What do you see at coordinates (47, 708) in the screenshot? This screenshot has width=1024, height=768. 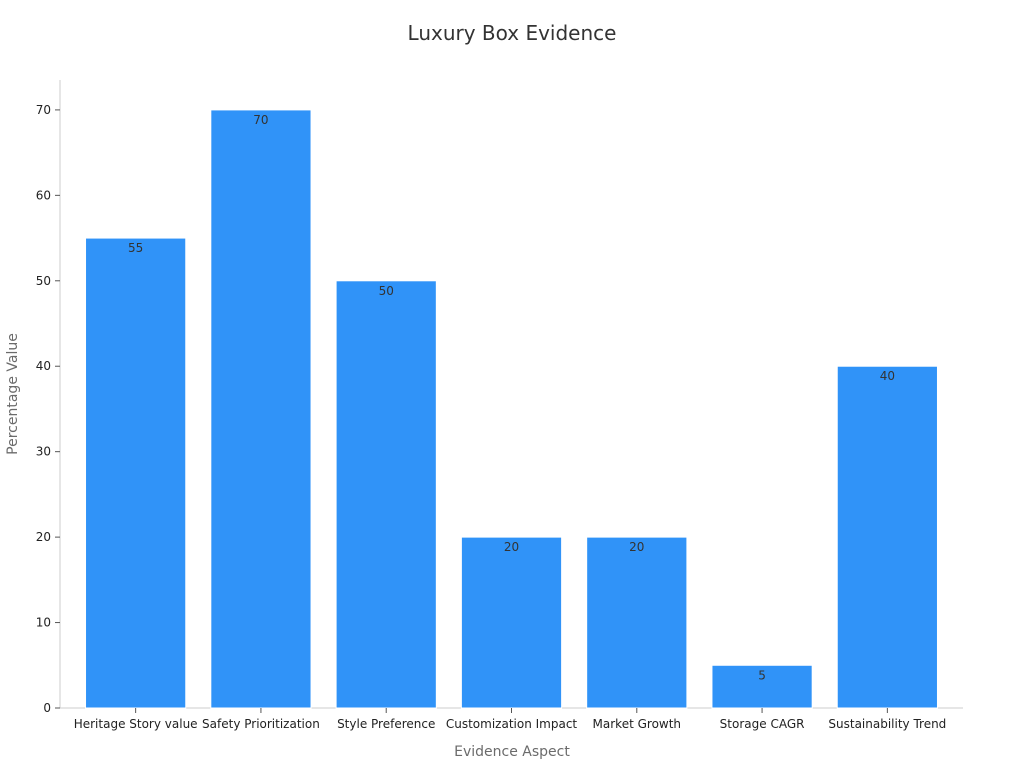 I see `y-tick-label: 0` at bounding box center [47, 708].